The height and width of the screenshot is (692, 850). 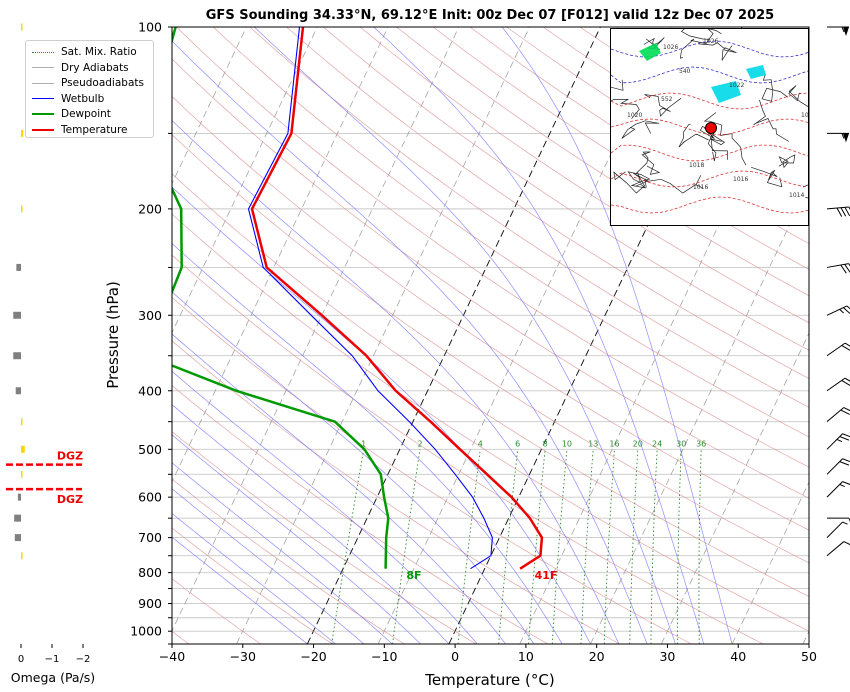 What do you see at coordinates (685, 71) in the screenshot?
I see `map-contour-label: 540` at bounding box center [685, 71].